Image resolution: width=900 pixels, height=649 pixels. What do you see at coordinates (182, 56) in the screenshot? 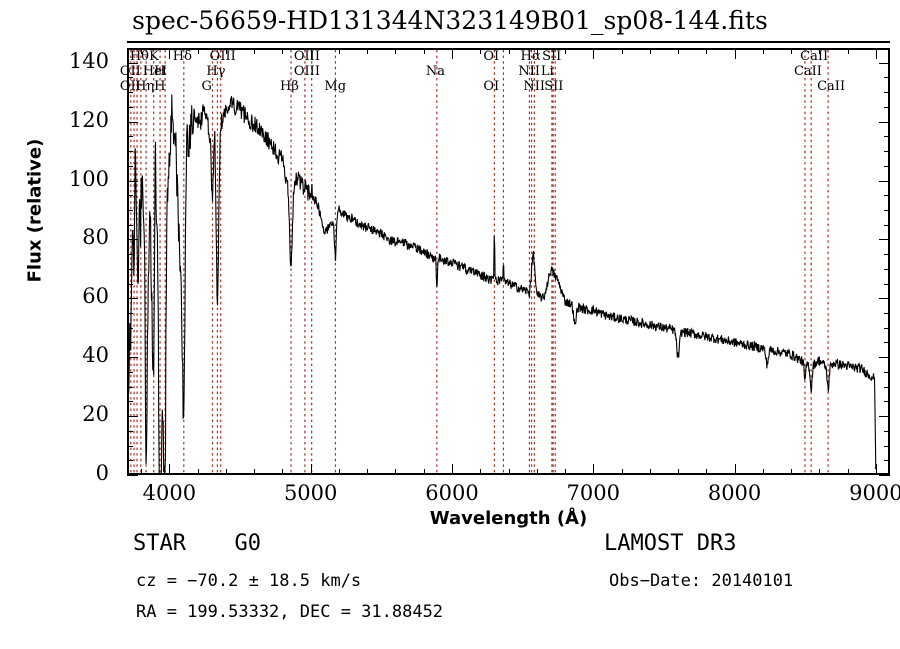
I see `line-label: Hδ` at bounding box center [182, 56].